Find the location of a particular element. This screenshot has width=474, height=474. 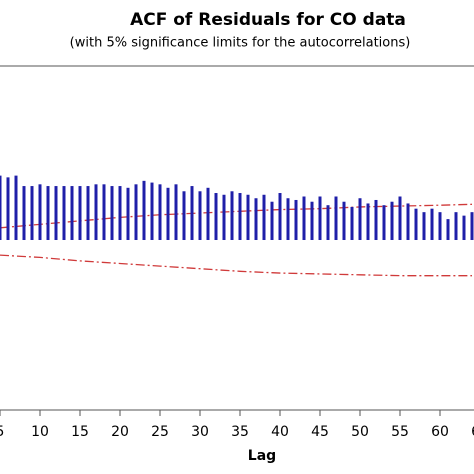

chart-title: ACF of Residuals for CO data is located at coordinates (268, 20).